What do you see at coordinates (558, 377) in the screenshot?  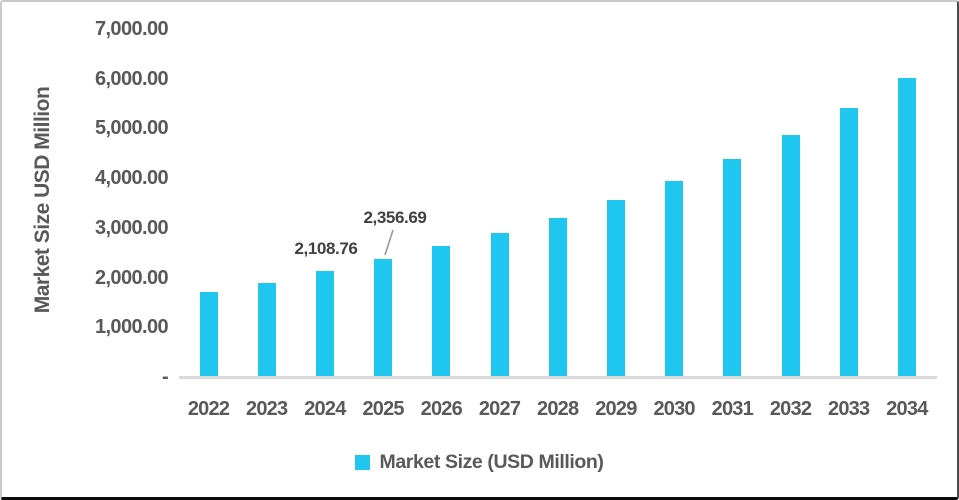 I see `x-axis-line` at bounding box center [558, 377].